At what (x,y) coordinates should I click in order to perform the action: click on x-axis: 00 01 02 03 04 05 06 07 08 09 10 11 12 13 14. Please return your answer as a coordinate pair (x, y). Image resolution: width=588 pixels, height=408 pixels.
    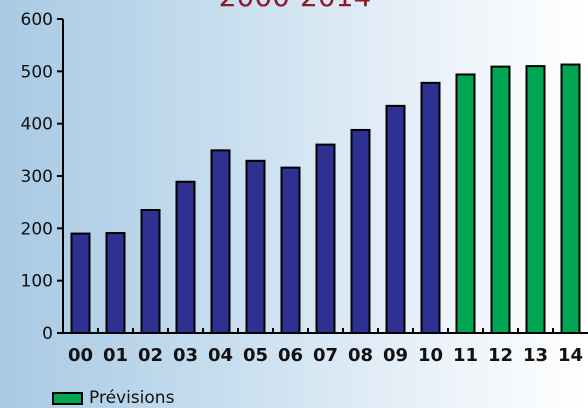
    Looking at the image, I should click on (325, 347).